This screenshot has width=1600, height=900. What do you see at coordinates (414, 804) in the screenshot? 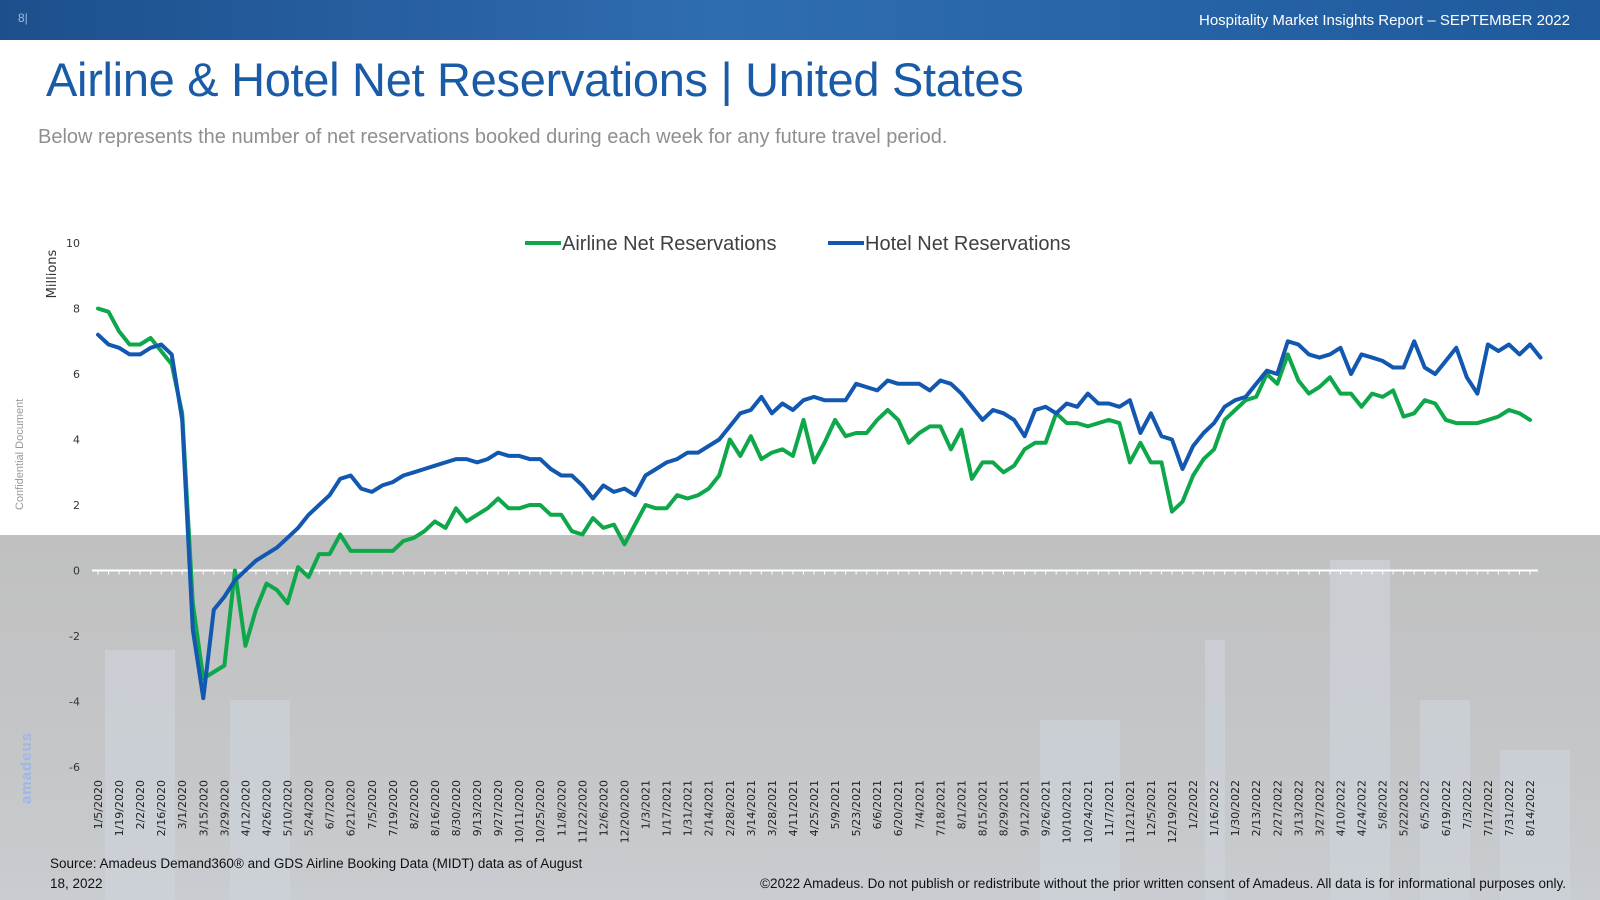
I see `x-tick-label: 8/2/2020` at bounding box center [414, 804].